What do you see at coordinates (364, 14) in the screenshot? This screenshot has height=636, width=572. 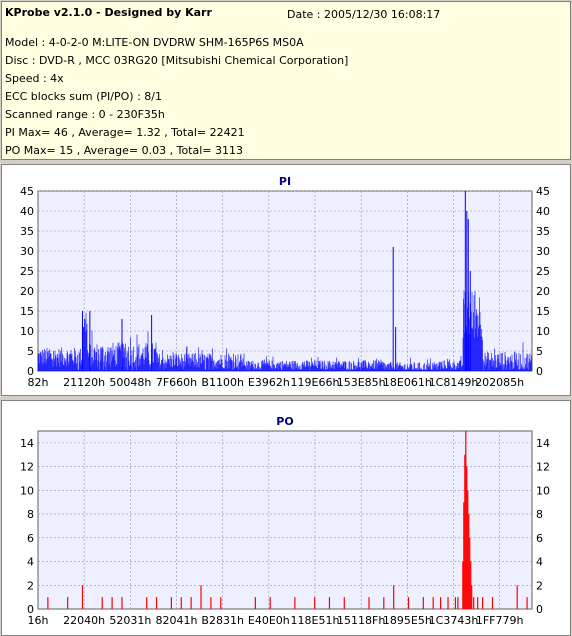 I see `scan-date: Date : 2005/12/30 16:08:17` at bounding box center [364, 14].